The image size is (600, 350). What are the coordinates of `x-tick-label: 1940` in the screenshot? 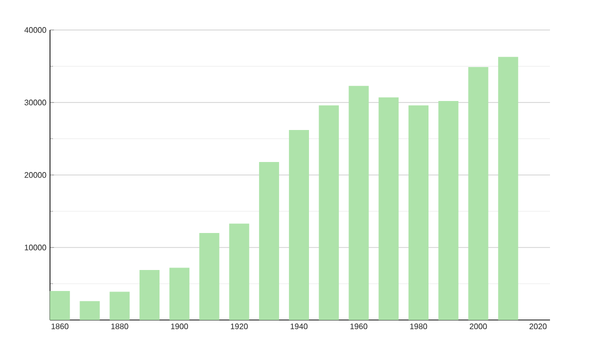 It's located at (299, 327).